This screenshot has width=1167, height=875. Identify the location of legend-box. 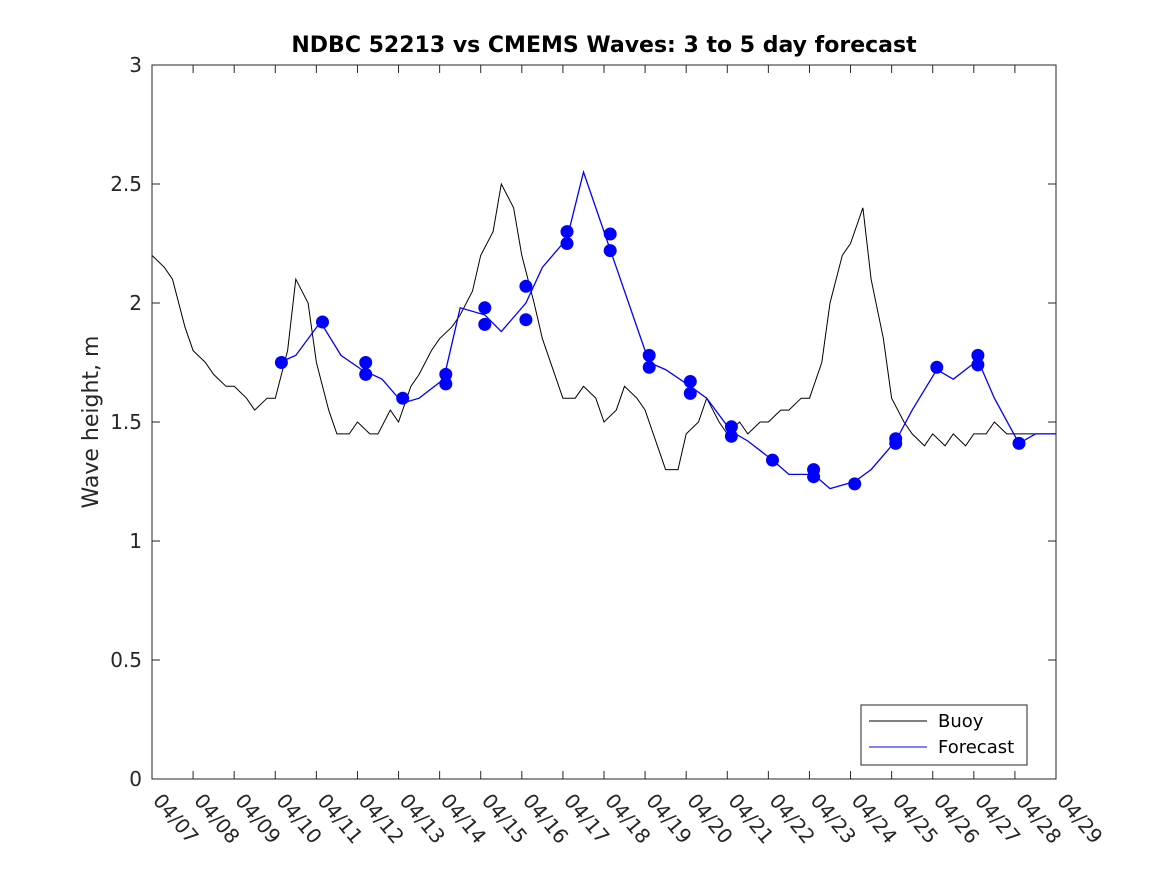
(944, 735).